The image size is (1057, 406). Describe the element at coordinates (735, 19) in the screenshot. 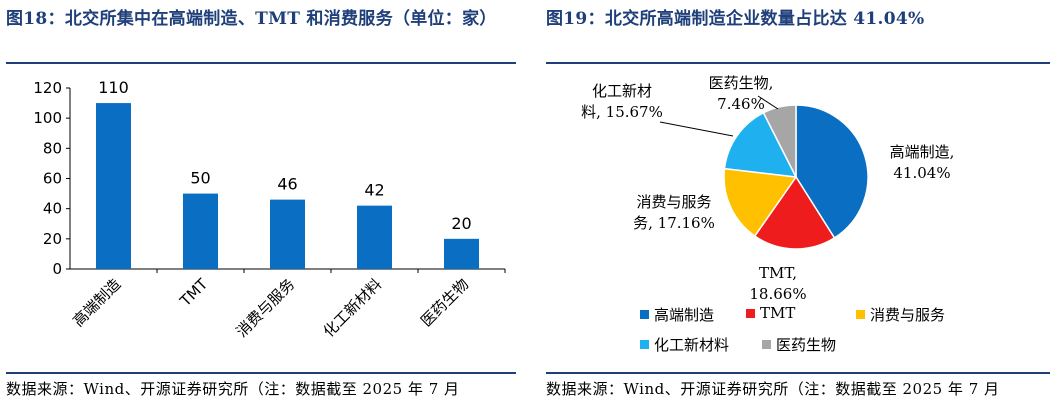

I see `pie-chart-title: 图19：北交所高端制造企业数量占比达 41.04%` at that location.